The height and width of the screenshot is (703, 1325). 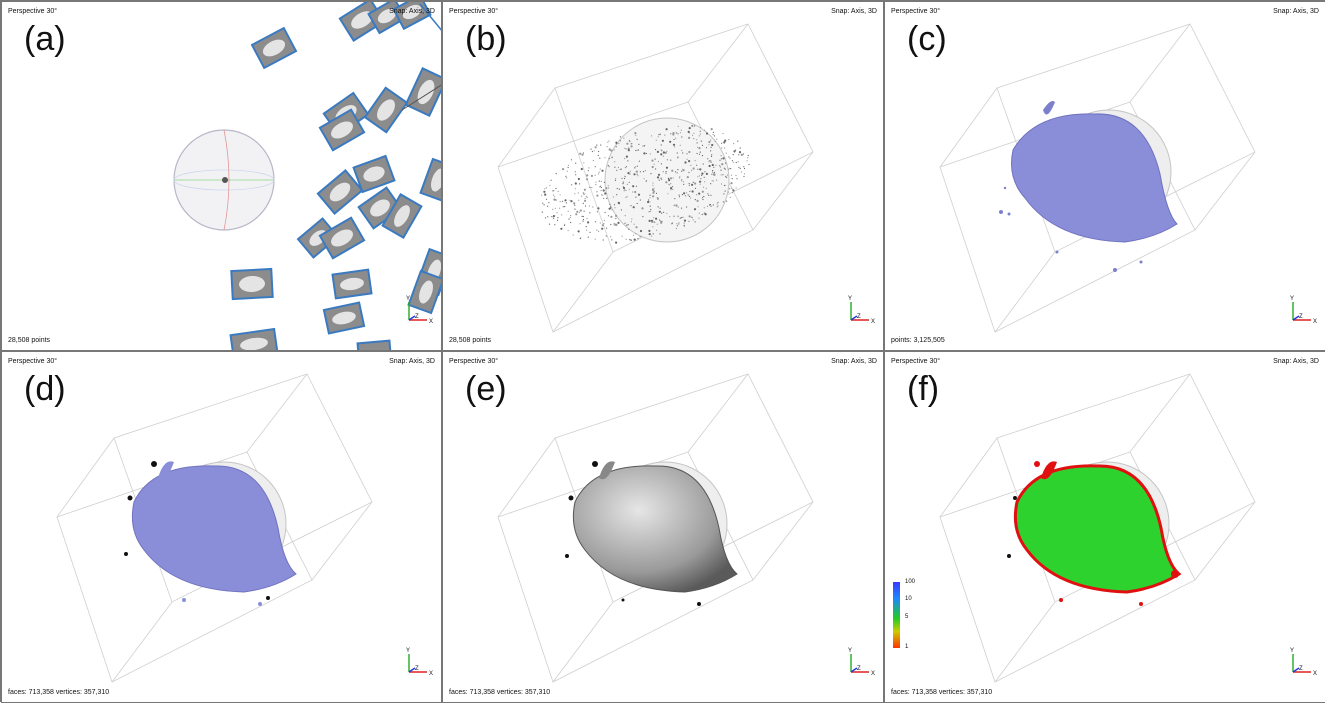 I want to click on color-scale-label-1: 1, so click(x=907, y=647).